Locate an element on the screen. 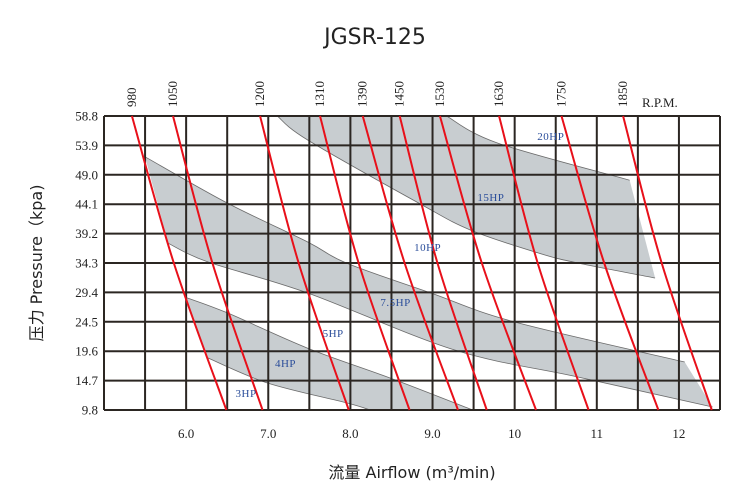  x-axis-label: 流量 Airflow (m³/min) is located at coordinates (411, 472).